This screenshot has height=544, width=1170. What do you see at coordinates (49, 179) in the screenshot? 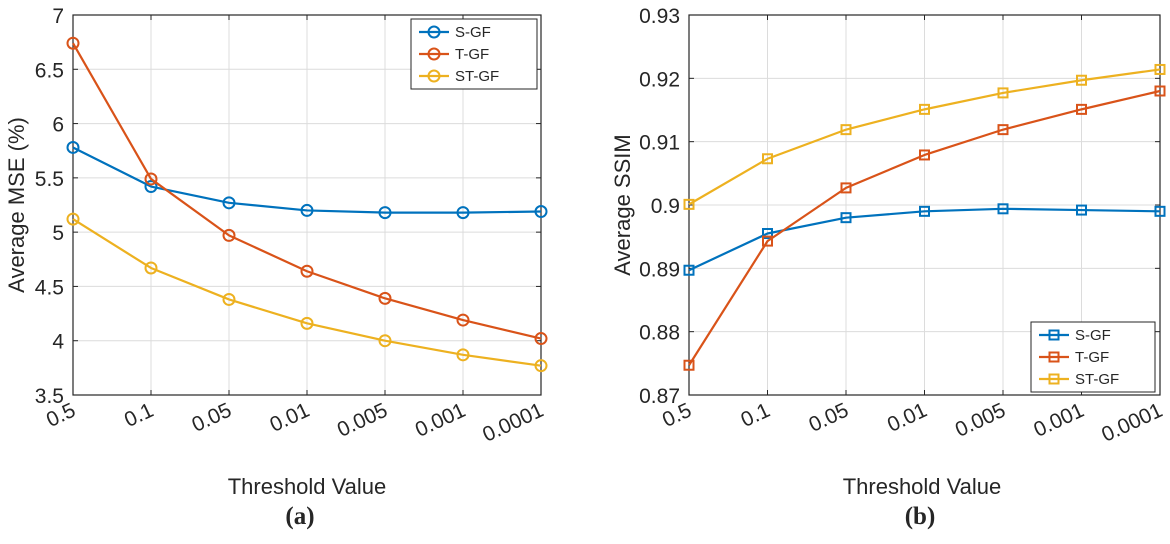
I see `y-tick-label: 5.5` at bounding box center [49, 179].